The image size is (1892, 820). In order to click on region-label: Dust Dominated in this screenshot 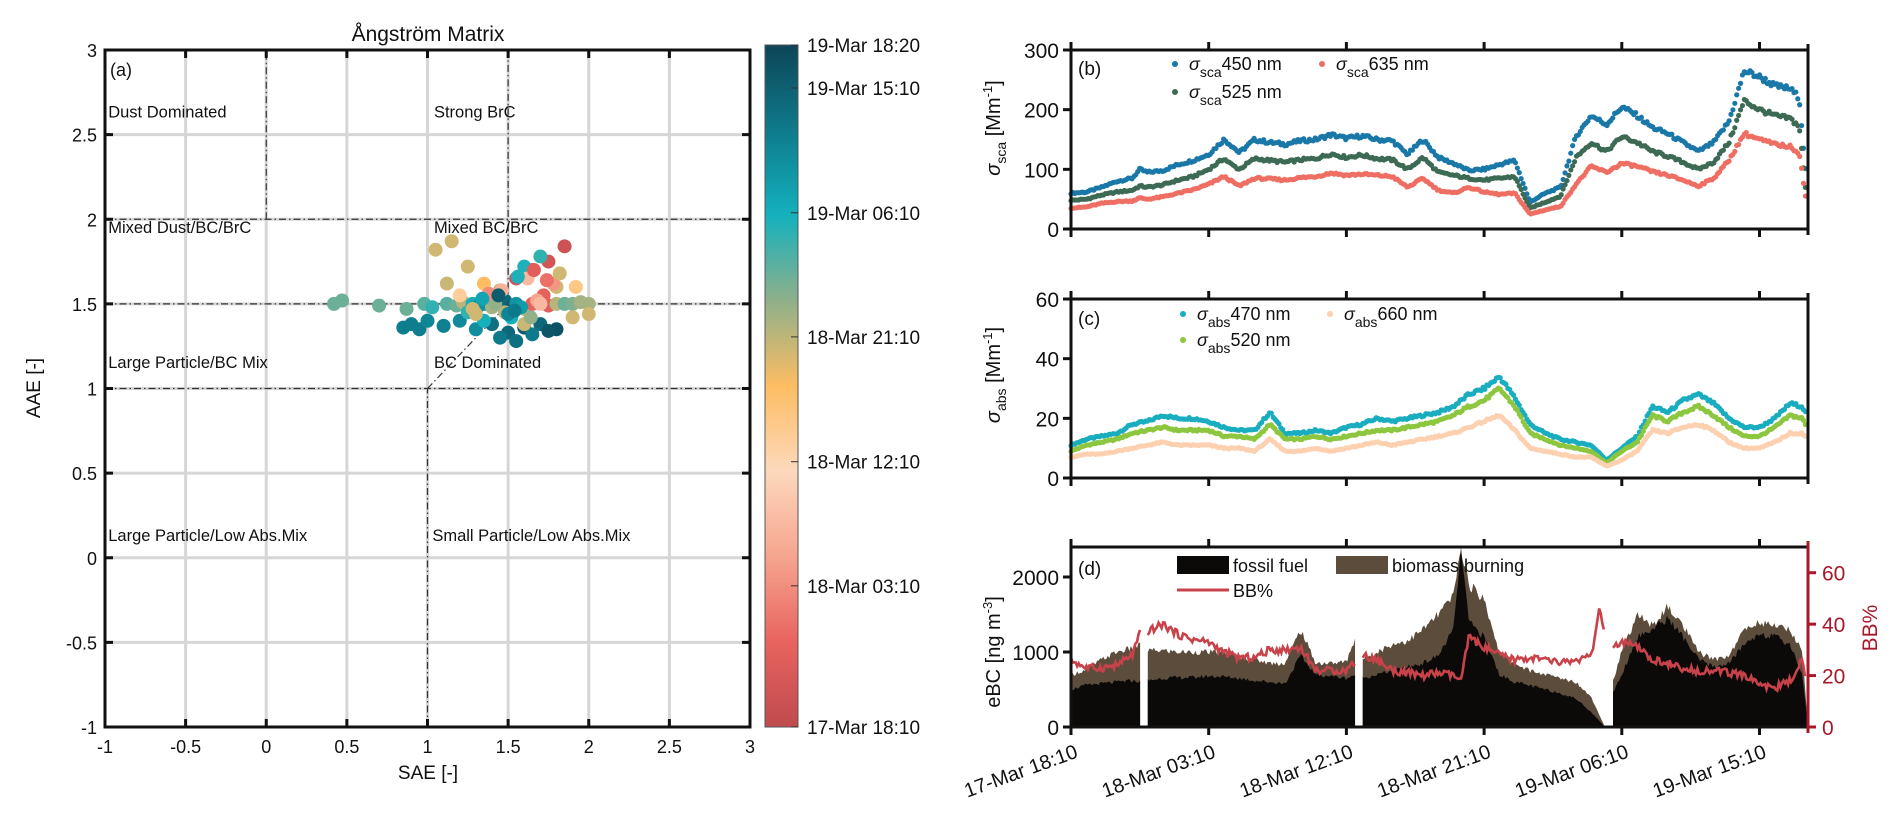, I will do `click(167, 113)`.